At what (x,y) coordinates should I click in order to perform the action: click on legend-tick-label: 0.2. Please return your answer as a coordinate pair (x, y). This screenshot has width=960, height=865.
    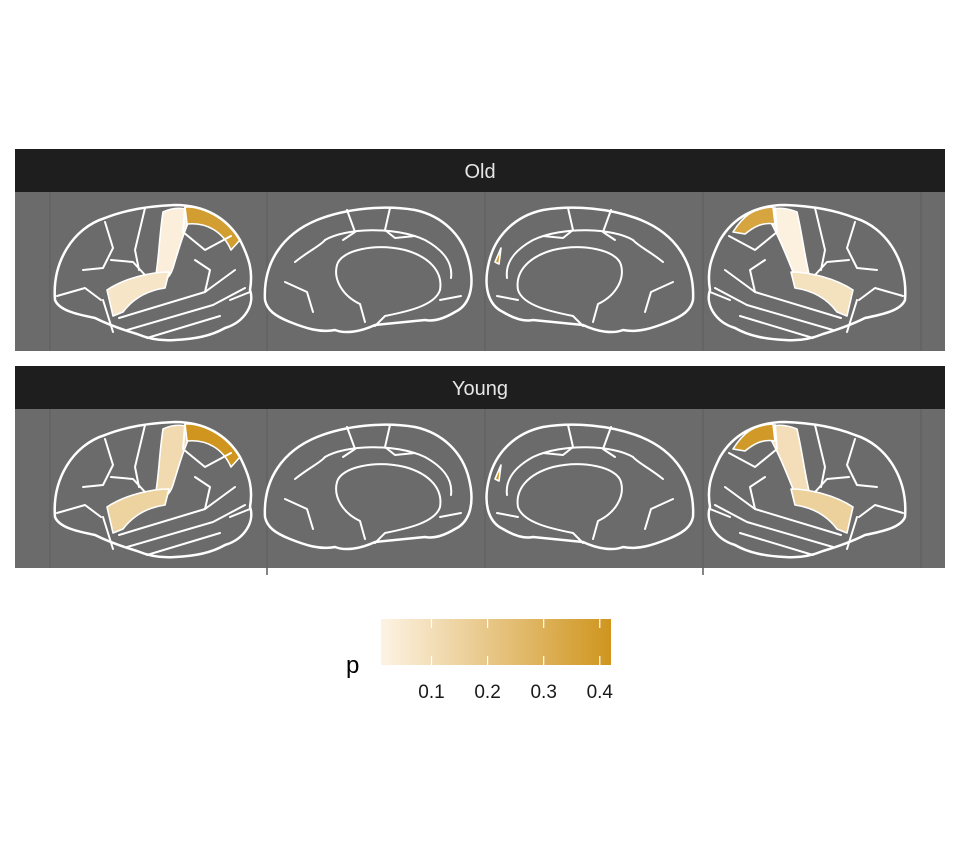
    Looking at the image, I should click on (487, 692).